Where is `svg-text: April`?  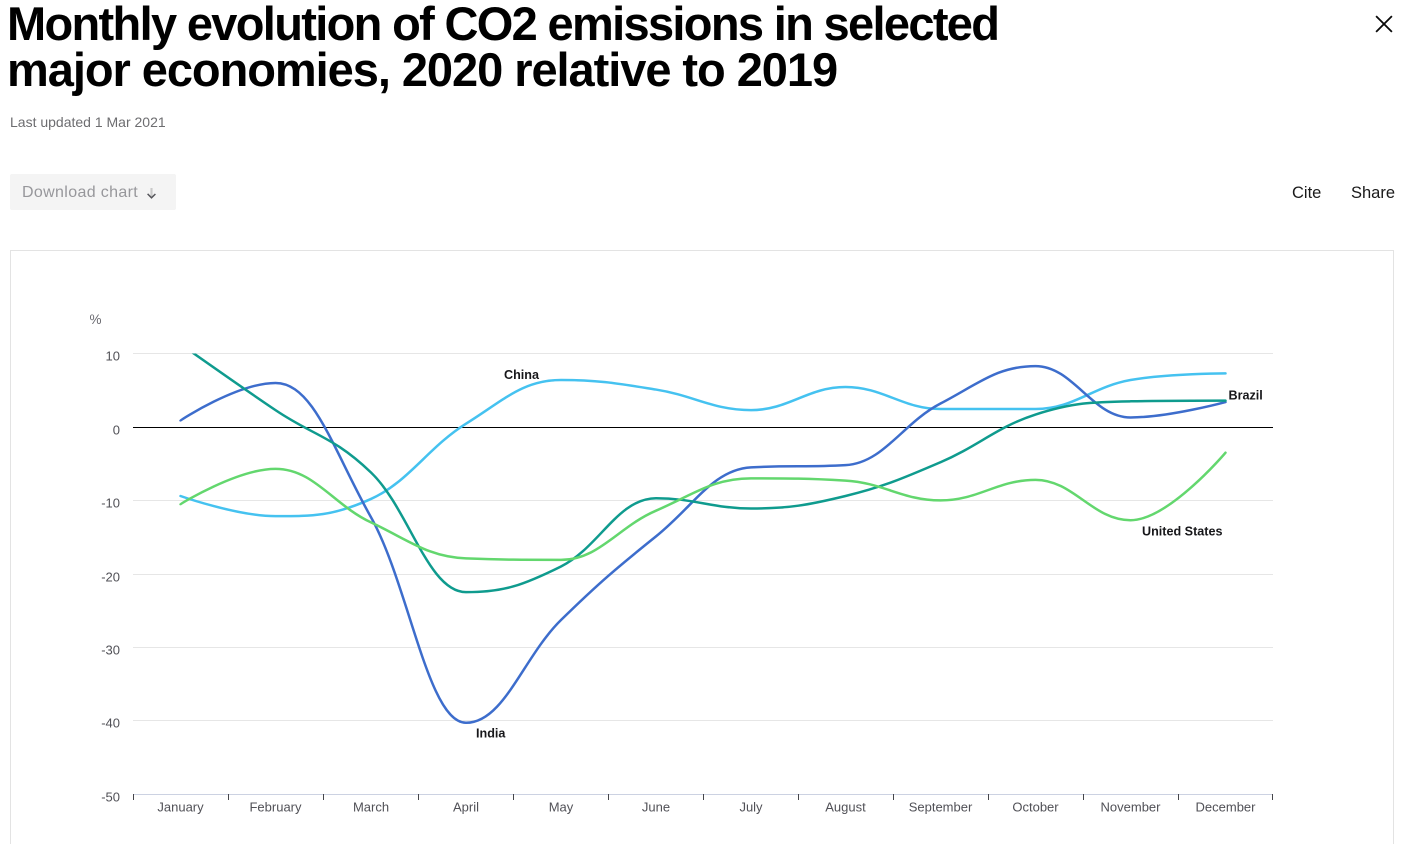 svg-text: April is located at coordinates (466, 807).